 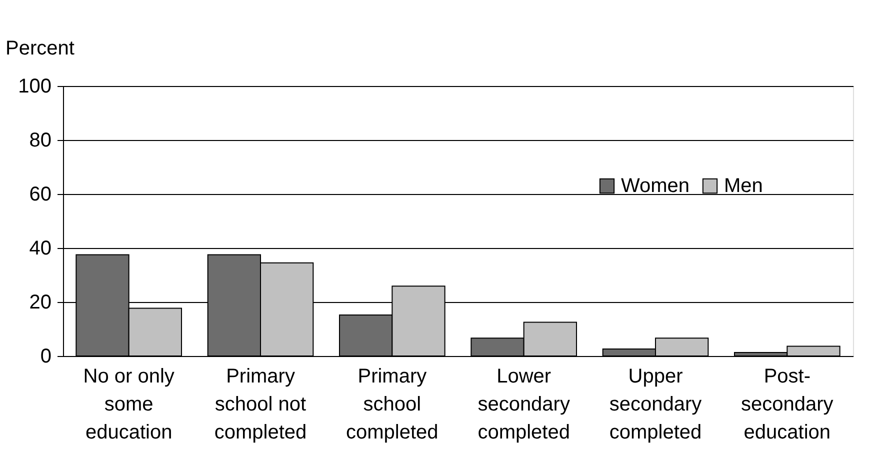 I want to click on x-tick-label: Post- secondary education, so click(x=787, y=405).